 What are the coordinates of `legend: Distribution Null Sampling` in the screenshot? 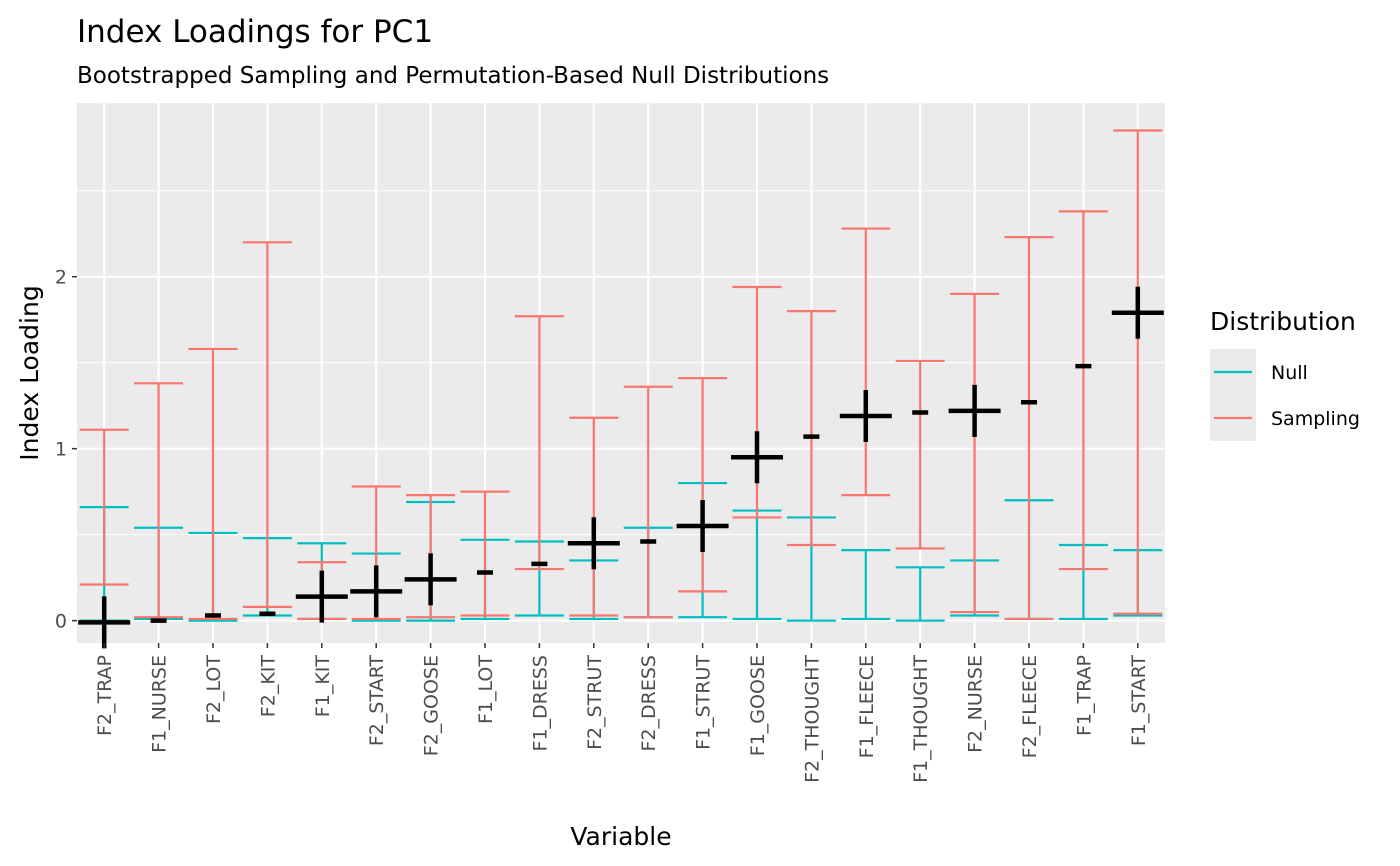 It's located at (1285, 374).